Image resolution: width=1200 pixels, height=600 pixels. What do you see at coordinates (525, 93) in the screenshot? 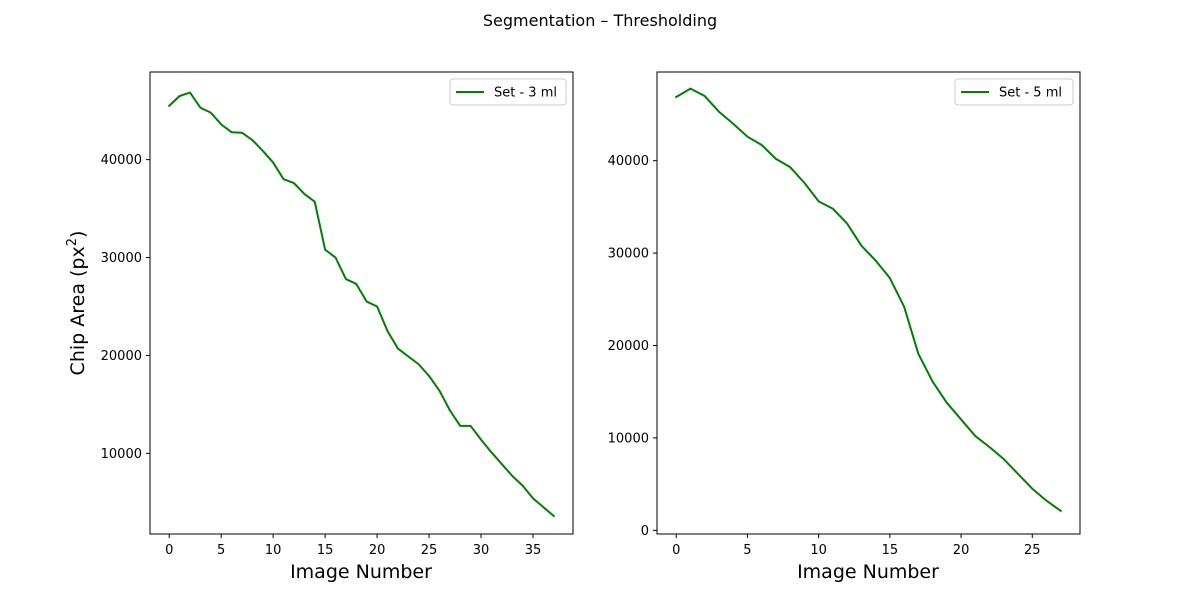
I see `left-legend-label: Set - 3 ml` at bounding box center [525, 93].